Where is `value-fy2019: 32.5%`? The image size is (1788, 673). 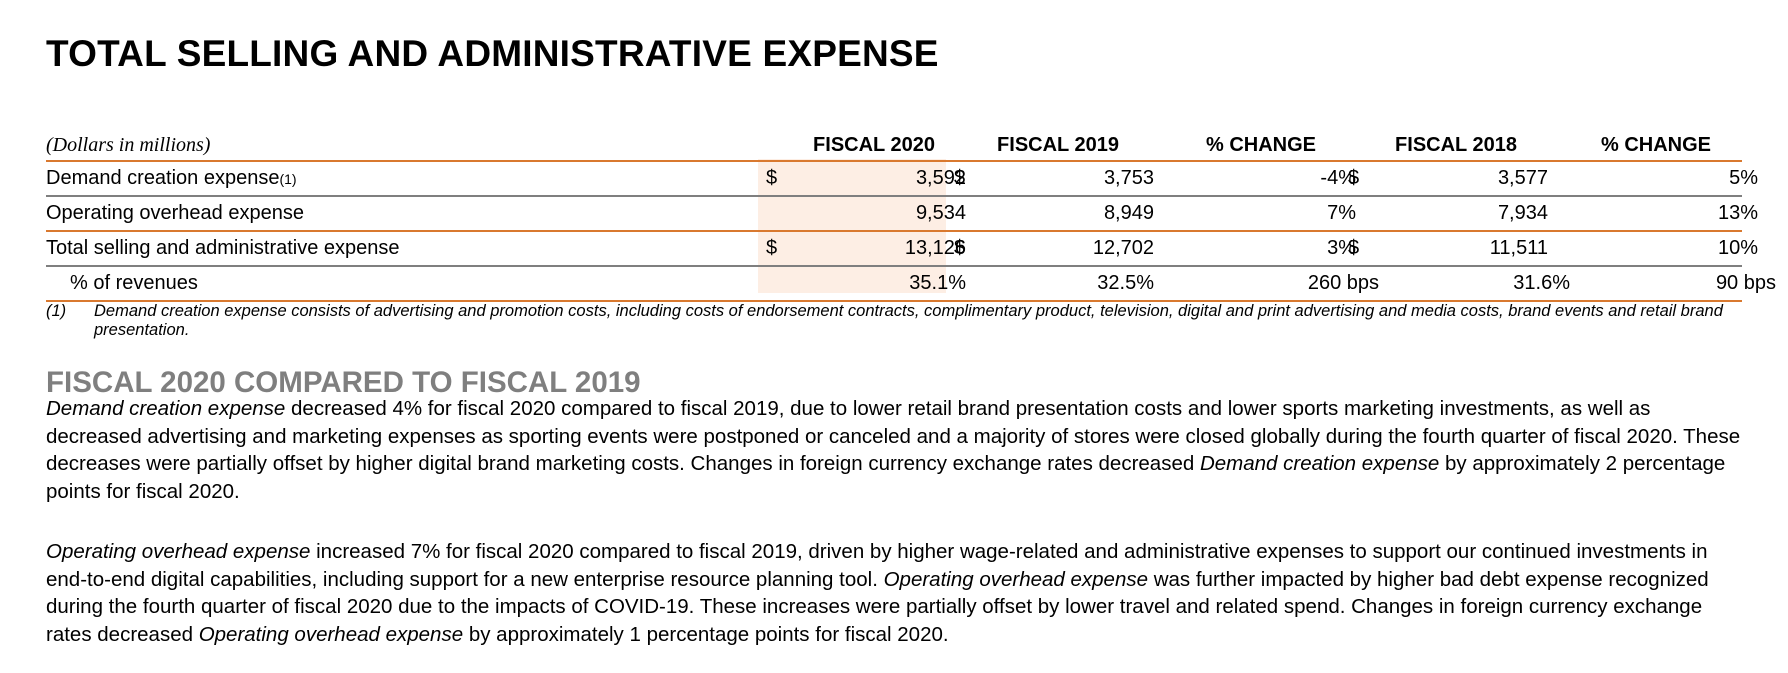 value-fy2019: 32.5% is located at coordinates (1125, 283).